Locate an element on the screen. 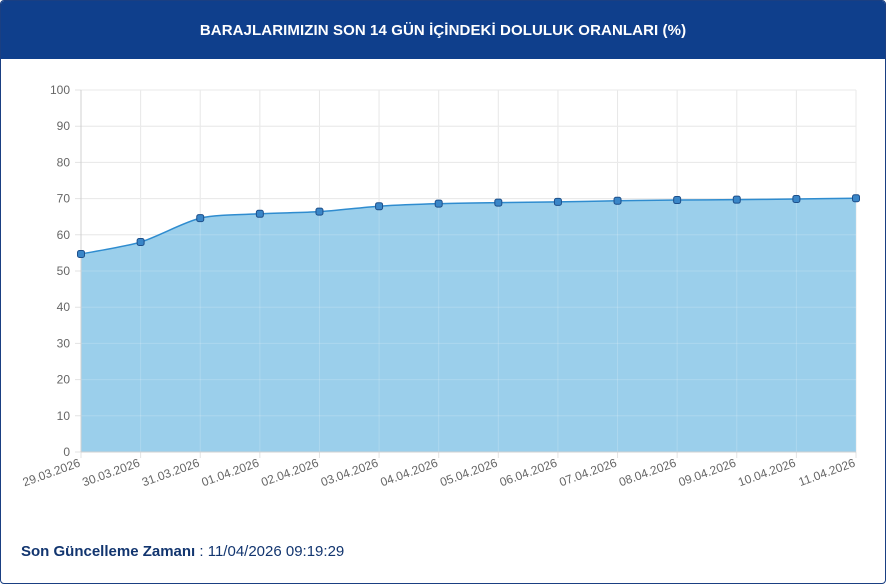  y-tick-label: 0 is located at coordinates (66, 452).